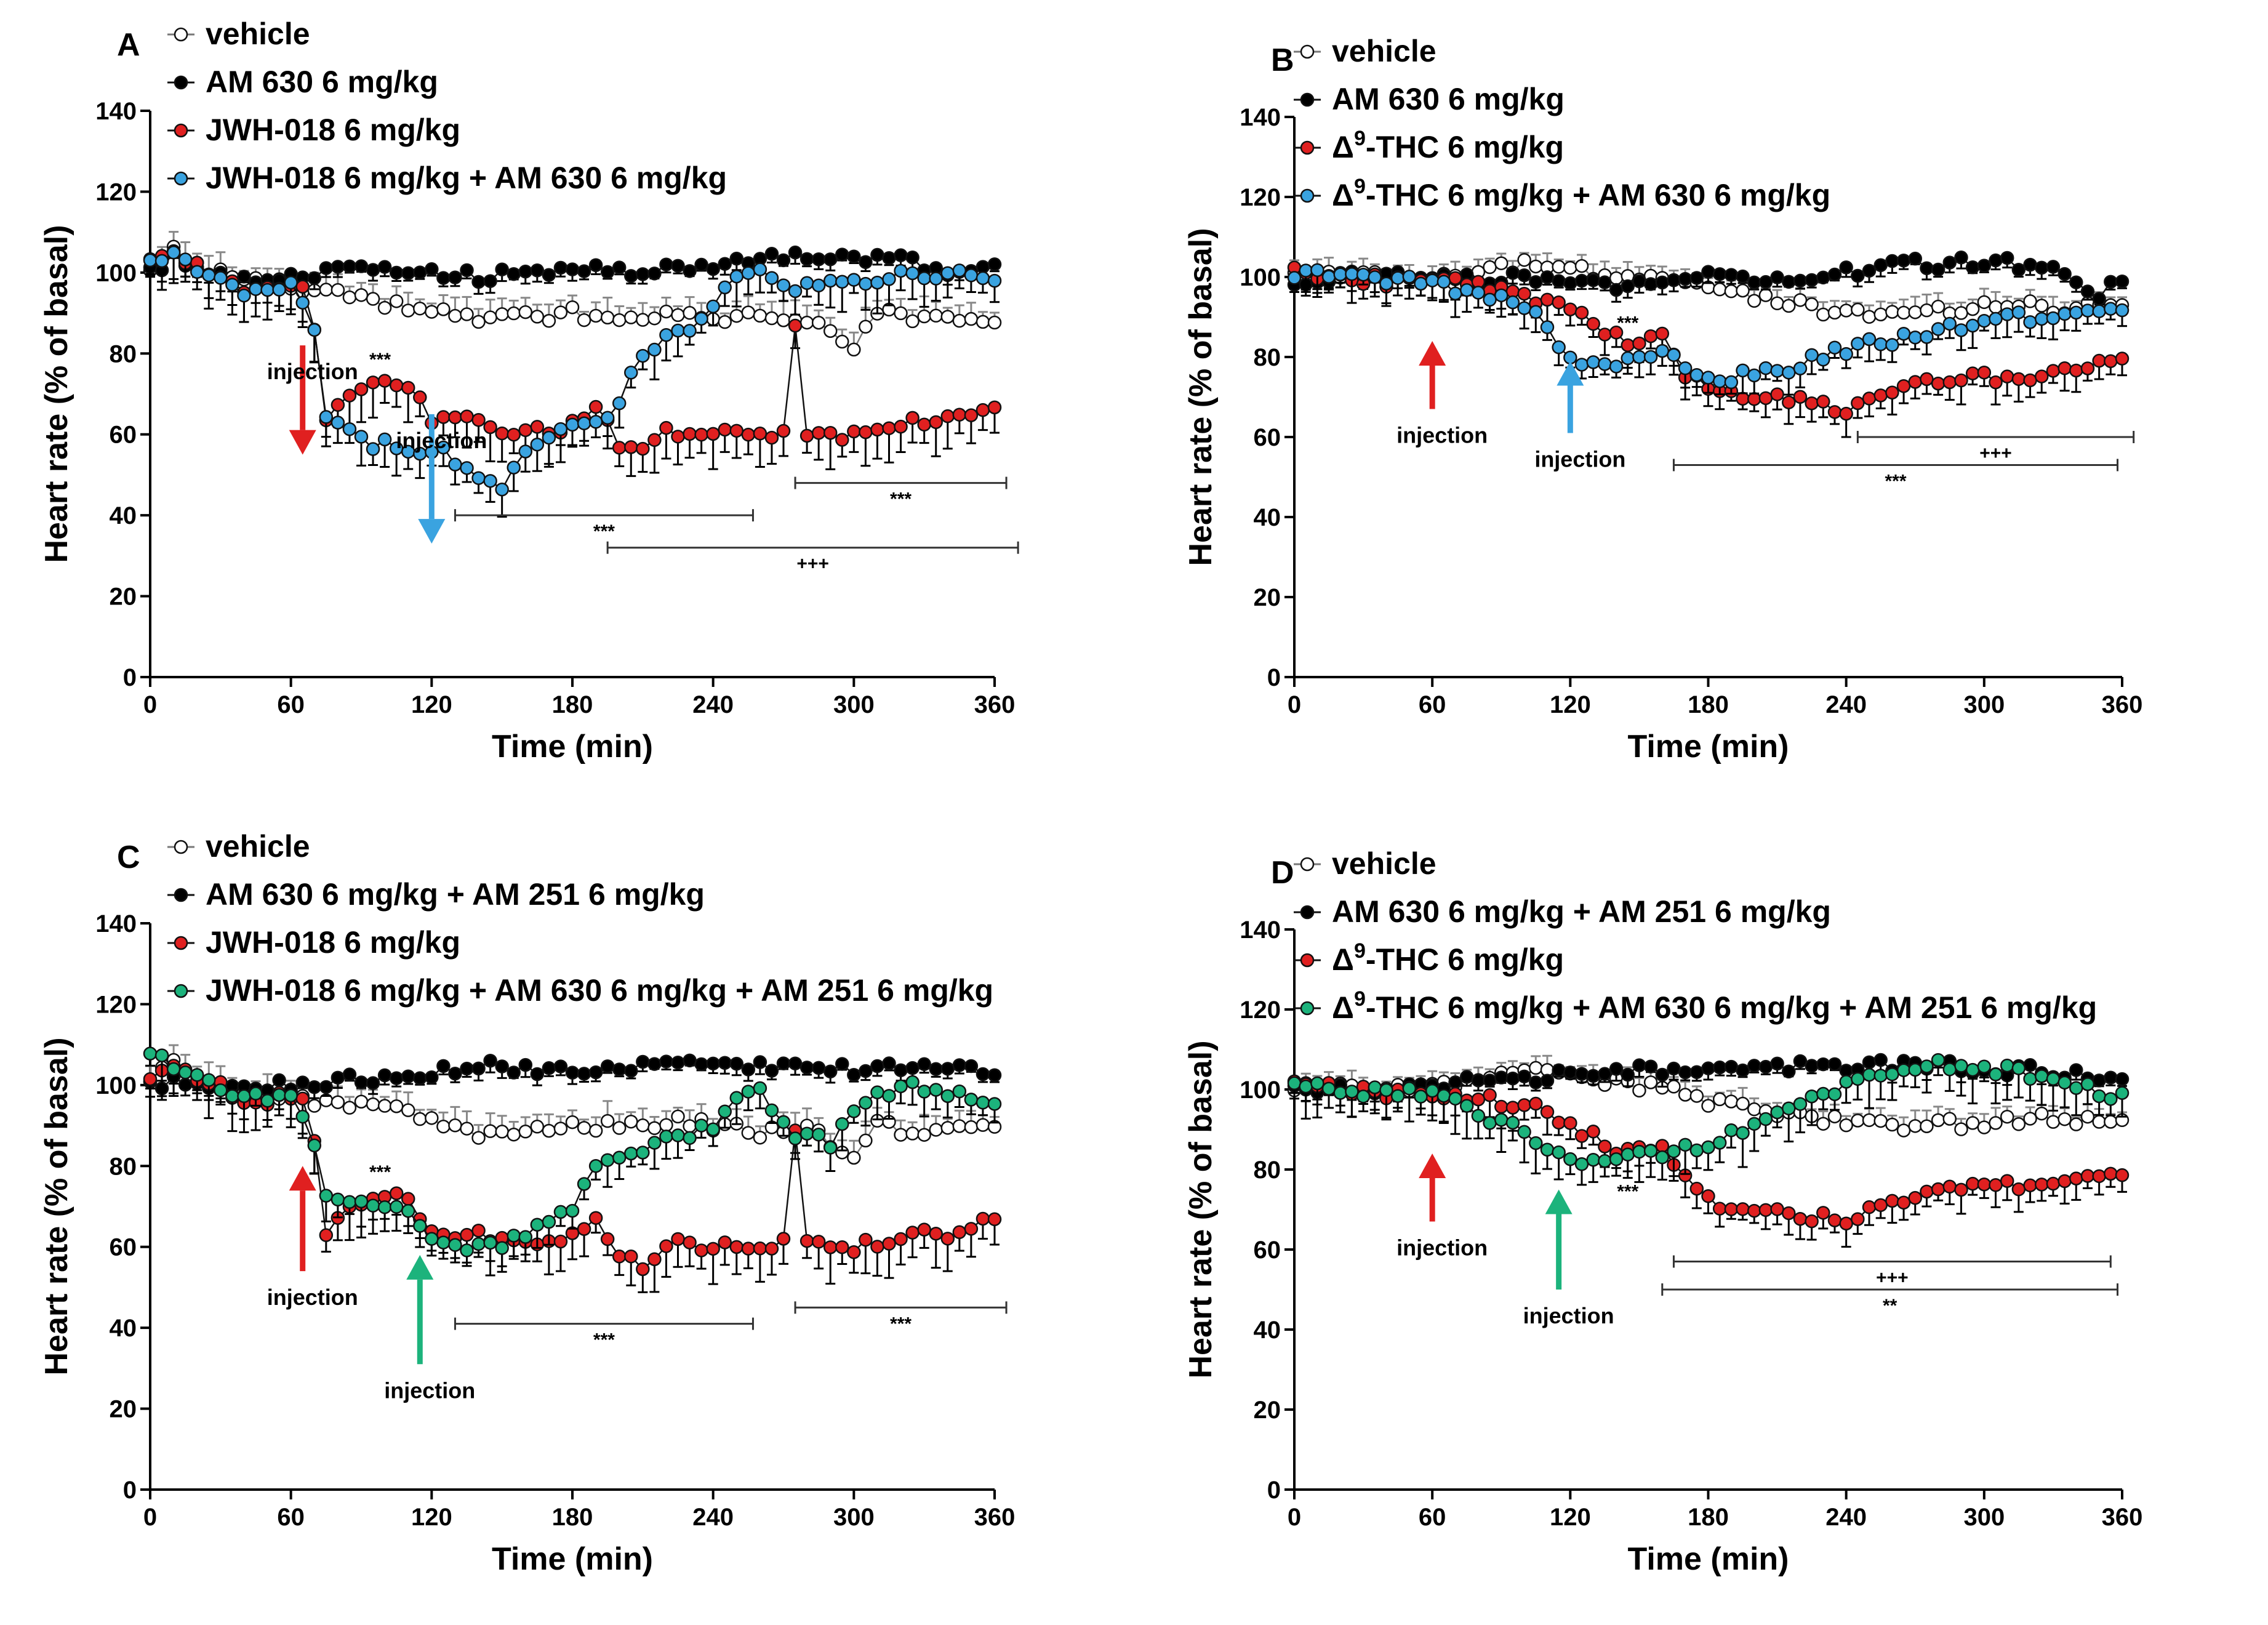  What do you see at coordinates (291, 1517) in the screenshot?
I see `x-tick-label: 60` at bounding box center [291, 1517].